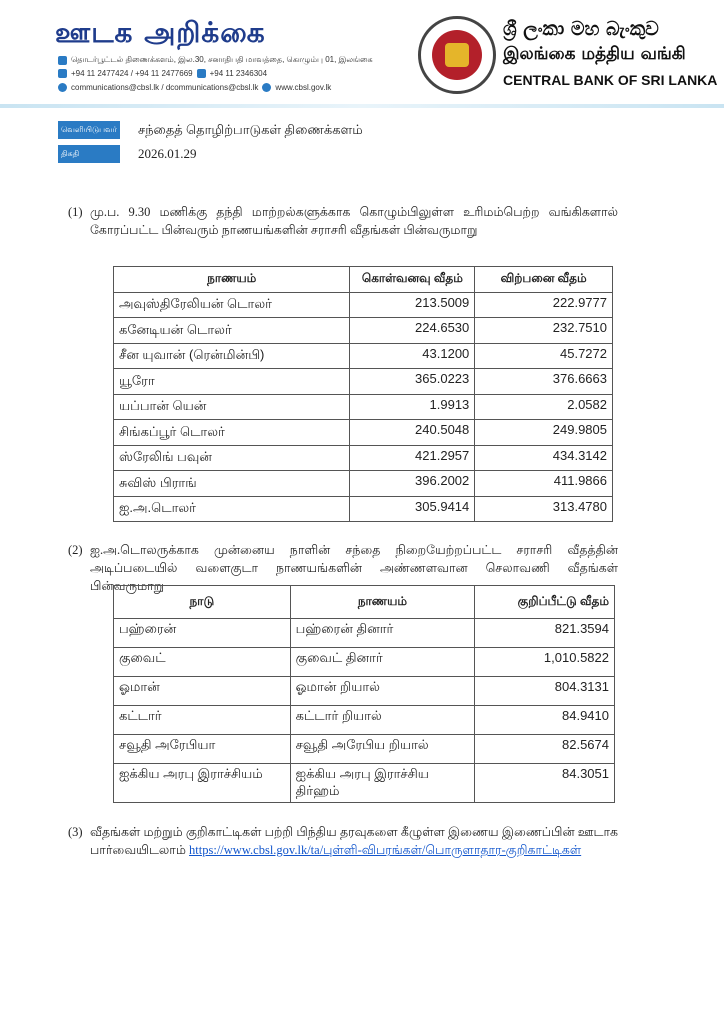 The image size is (724, 1024). Describe the element at coordinates (238, 73) in the screenshot. I see `fax: +94 11 2346304` at that location.